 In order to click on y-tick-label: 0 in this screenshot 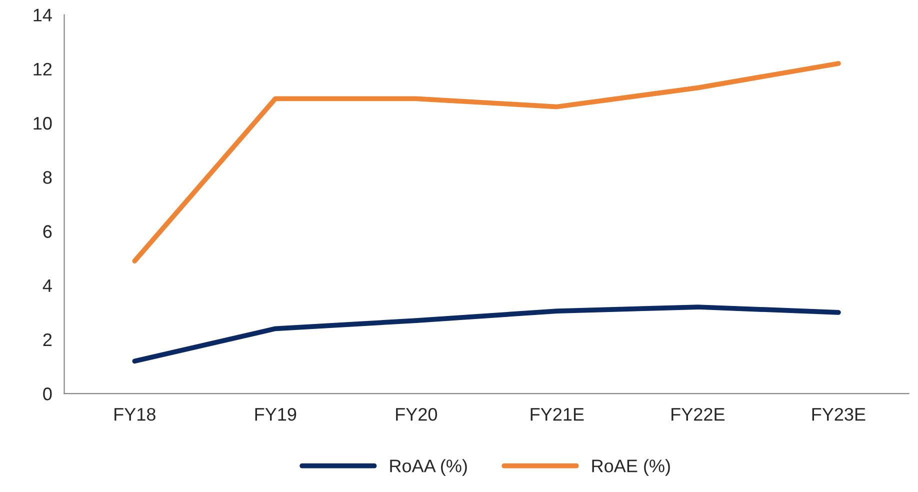, I will do `click(47, 394)`.